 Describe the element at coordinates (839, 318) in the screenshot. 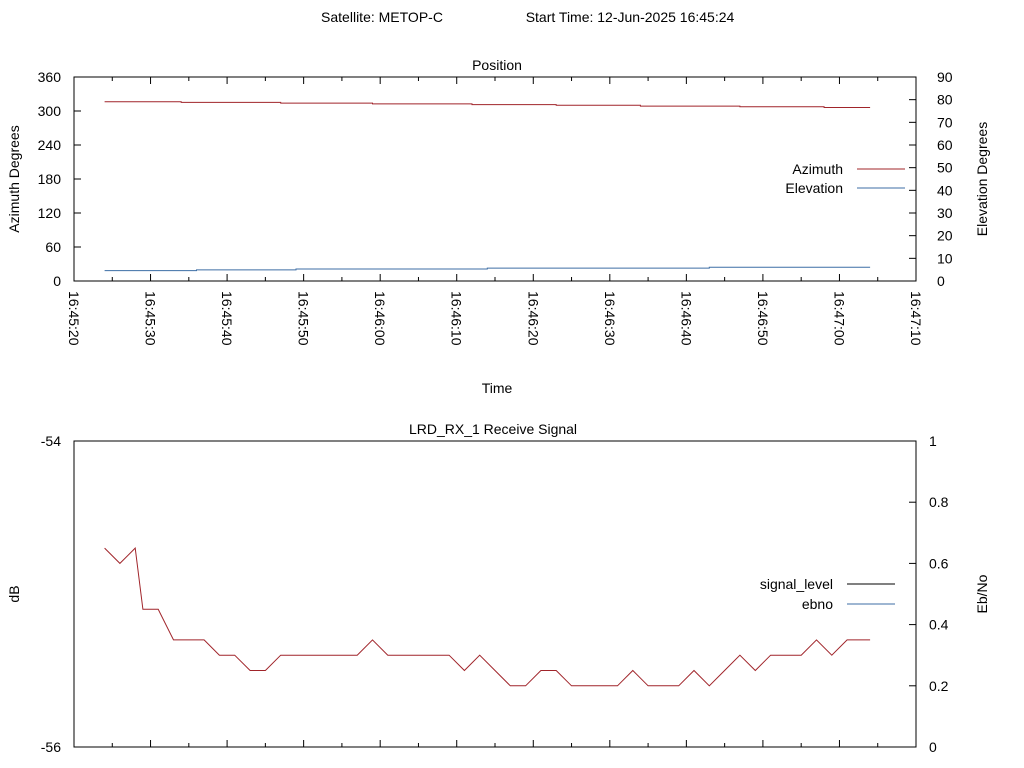

I see `position-x-tick-label: 16:47:00` at that location.